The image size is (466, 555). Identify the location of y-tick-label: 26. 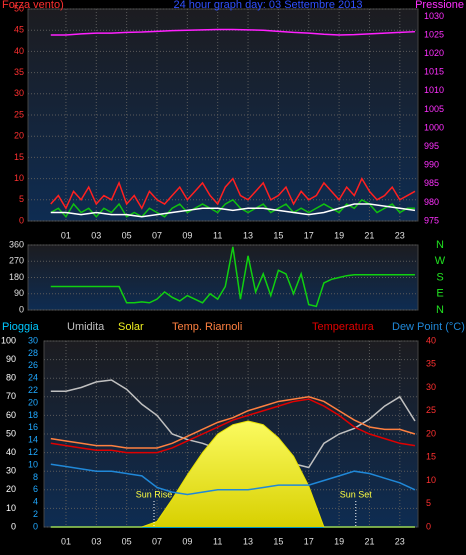
(33, 365).